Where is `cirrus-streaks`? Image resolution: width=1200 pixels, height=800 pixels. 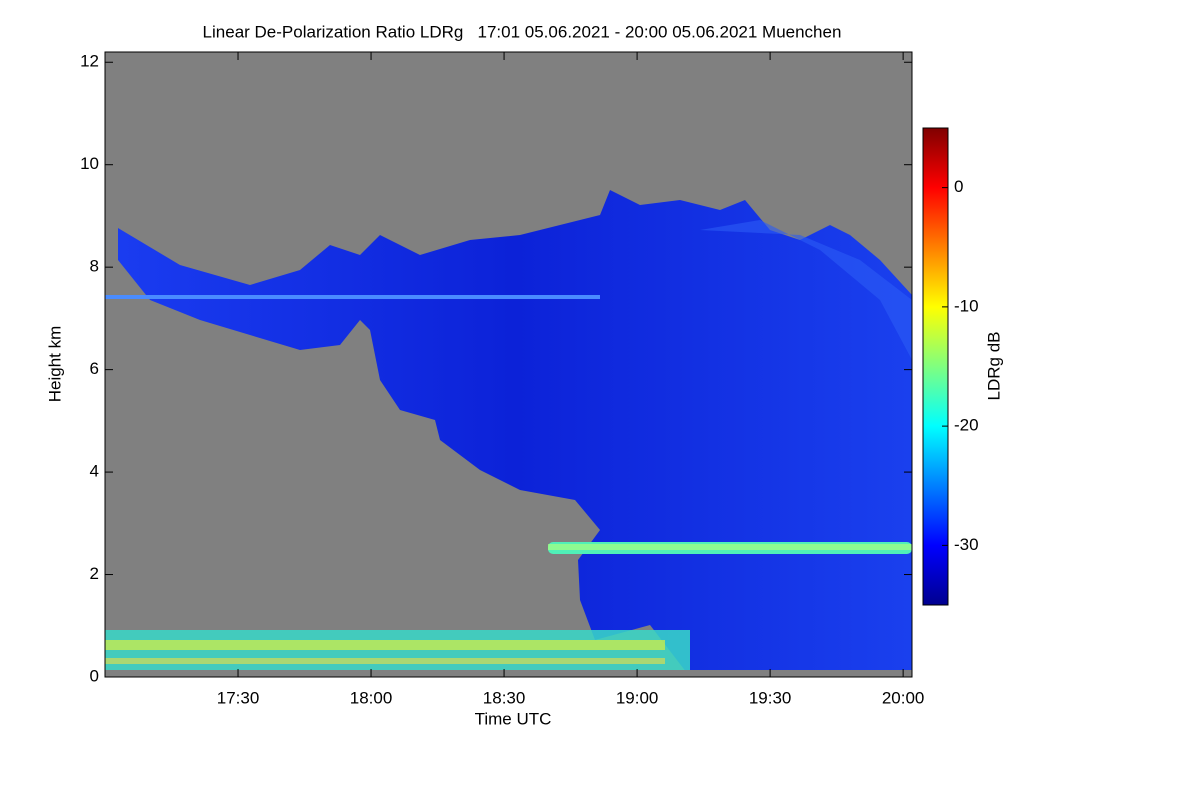
cirrus-streaks is located at coordinates (806, 290).